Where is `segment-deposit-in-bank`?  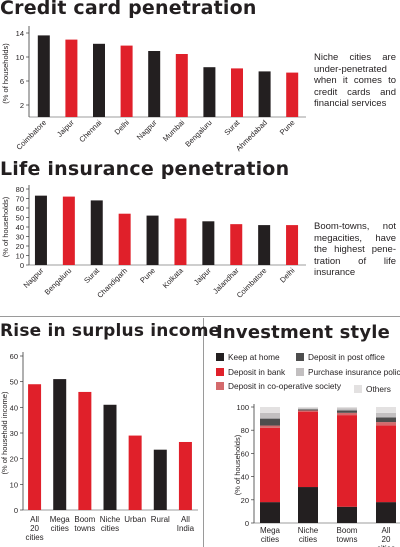 segment-deposit-in-bank is located at coordinates (386, 464).